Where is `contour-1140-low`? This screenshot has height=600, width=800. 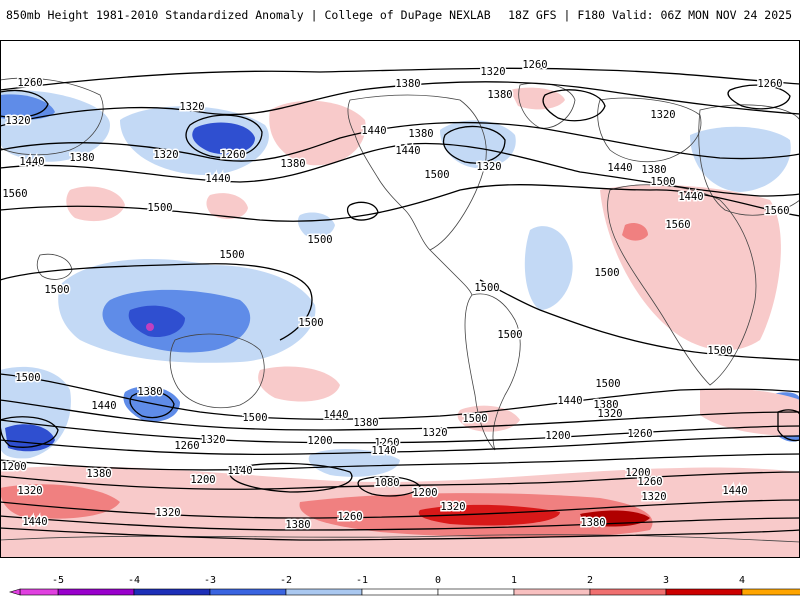 contour-1140-low is located at coordinates (290, 477).